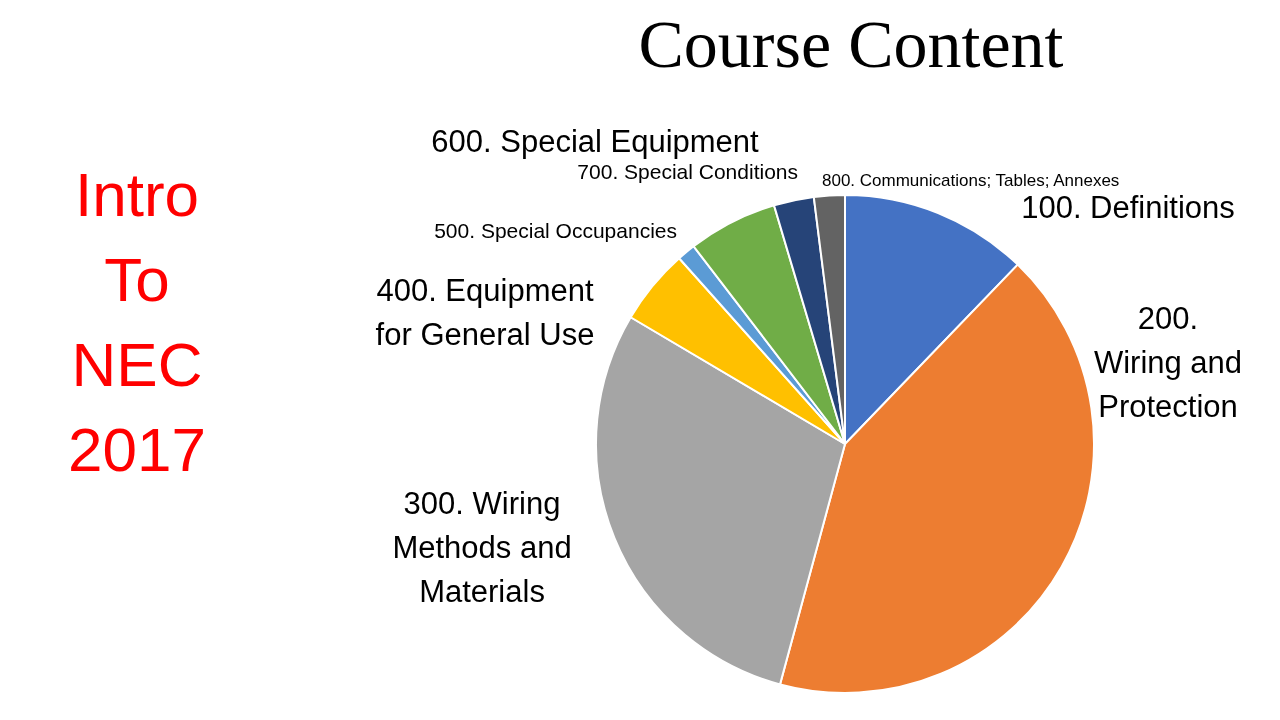 The width and height of the screenshot is (1280, 720). Describe the element at coordinates (851, 44) in the screenshot. I see `chart-title: Course Content` at that location.